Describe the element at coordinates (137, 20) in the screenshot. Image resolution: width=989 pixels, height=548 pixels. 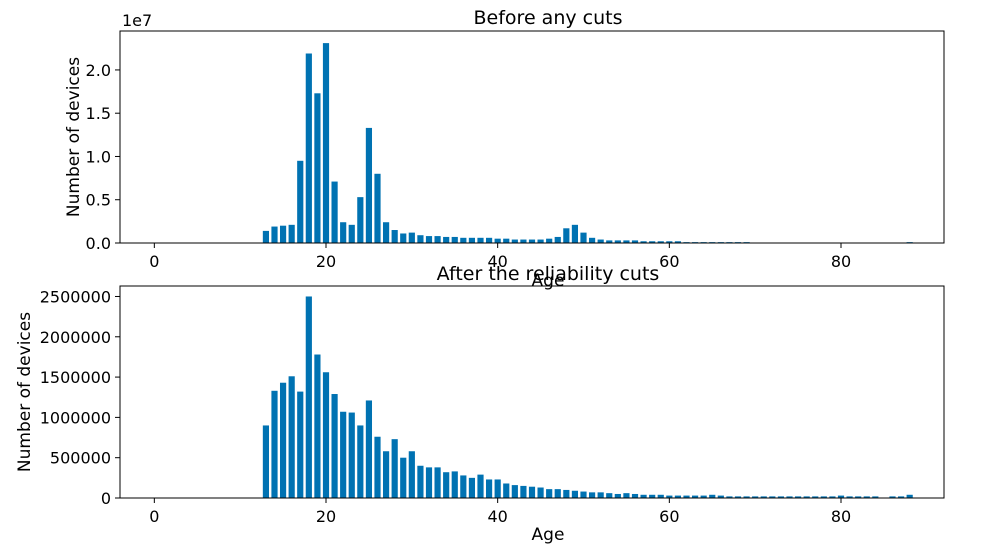
I see `y-axis-offset-text: 1e7` at that location.